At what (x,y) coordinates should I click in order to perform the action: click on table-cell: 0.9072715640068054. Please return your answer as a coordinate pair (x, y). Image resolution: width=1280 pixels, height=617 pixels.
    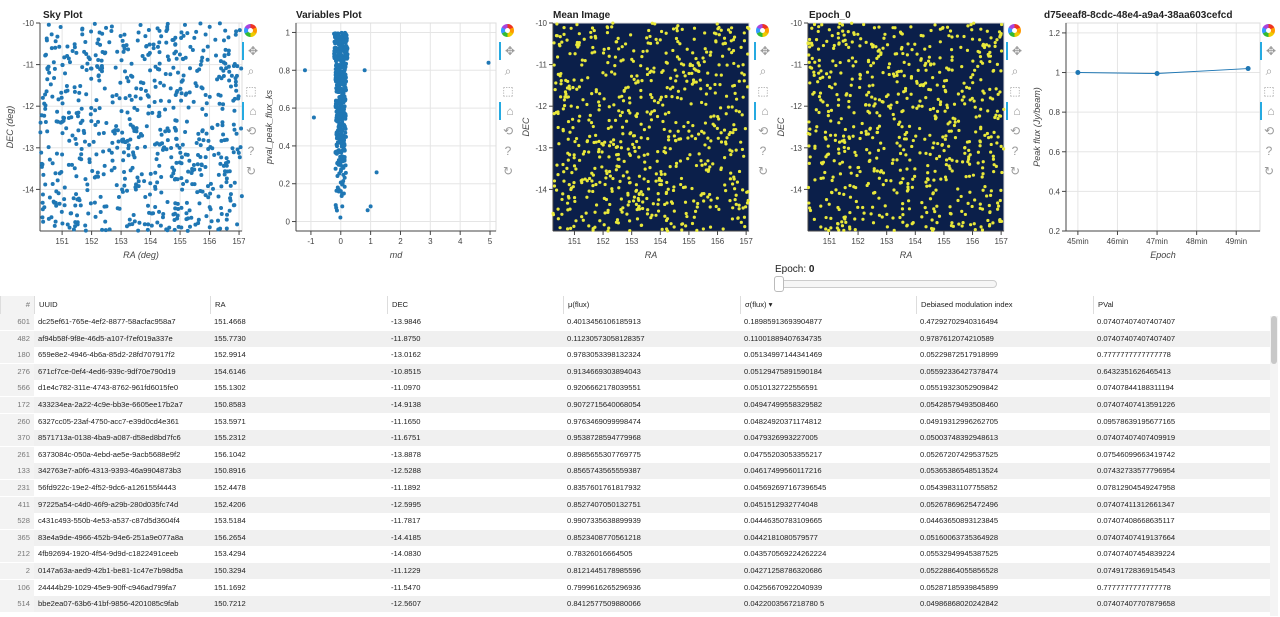
    Looking at the image, I should click on (604, 404).